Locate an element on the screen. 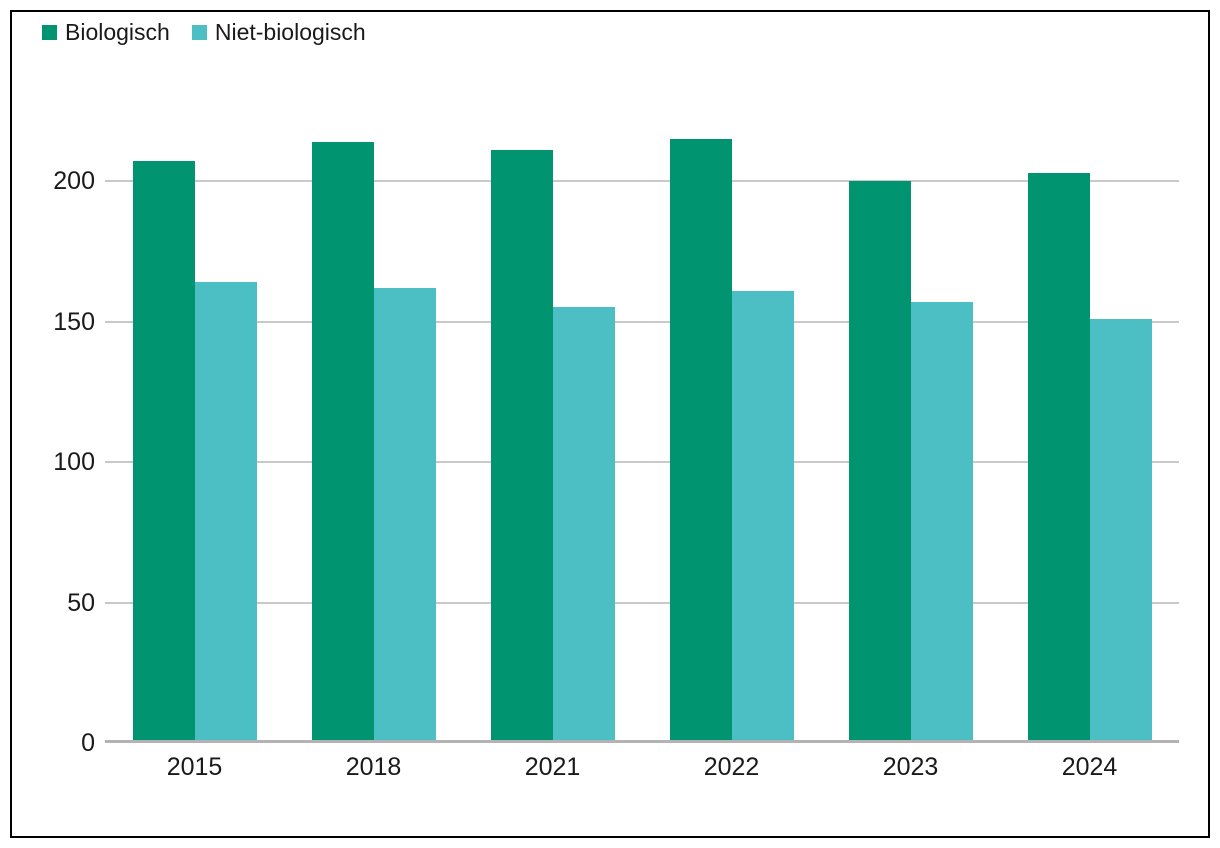  legend-item-biologisch: Biologisch is located at coordinates (106, 32).